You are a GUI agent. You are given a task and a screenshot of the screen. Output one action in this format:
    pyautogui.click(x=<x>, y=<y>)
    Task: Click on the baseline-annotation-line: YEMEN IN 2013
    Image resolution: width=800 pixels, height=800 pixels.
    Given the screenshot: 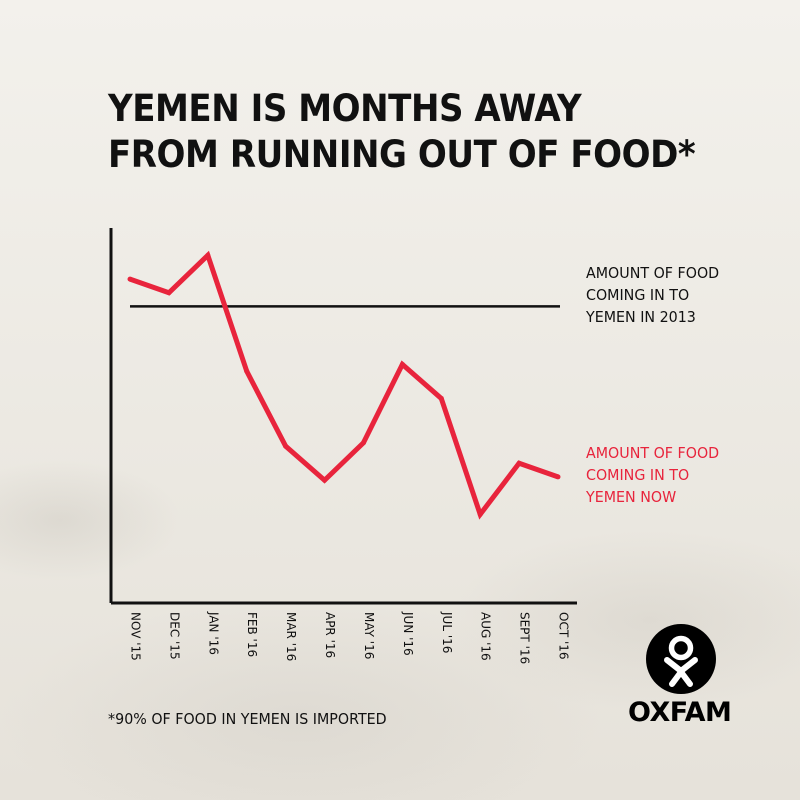 What is the action you would take?
    pyautogui.click(x=641, y=317)
    